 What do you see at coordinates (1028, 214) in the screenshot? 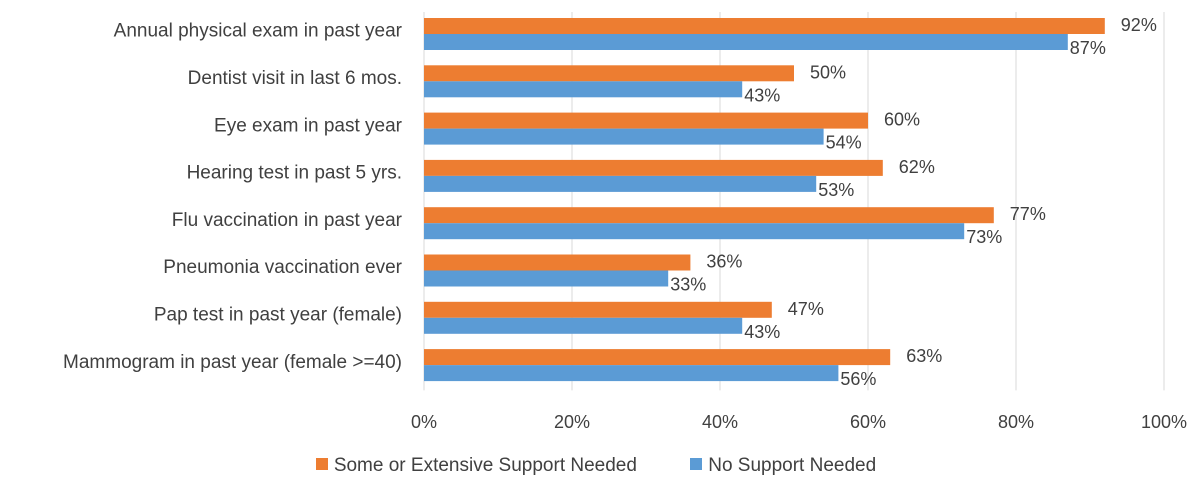
I see `data-label-support-needed: 77%` at bounding box center [1028, 214].